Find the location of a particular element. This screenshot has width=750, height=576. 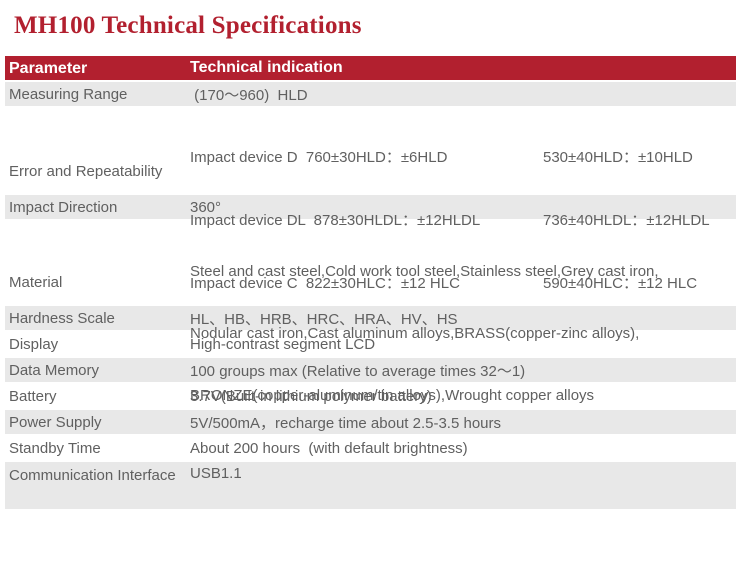

table-header-row: Parameter Technical indication is located at coordinates (370, 69).